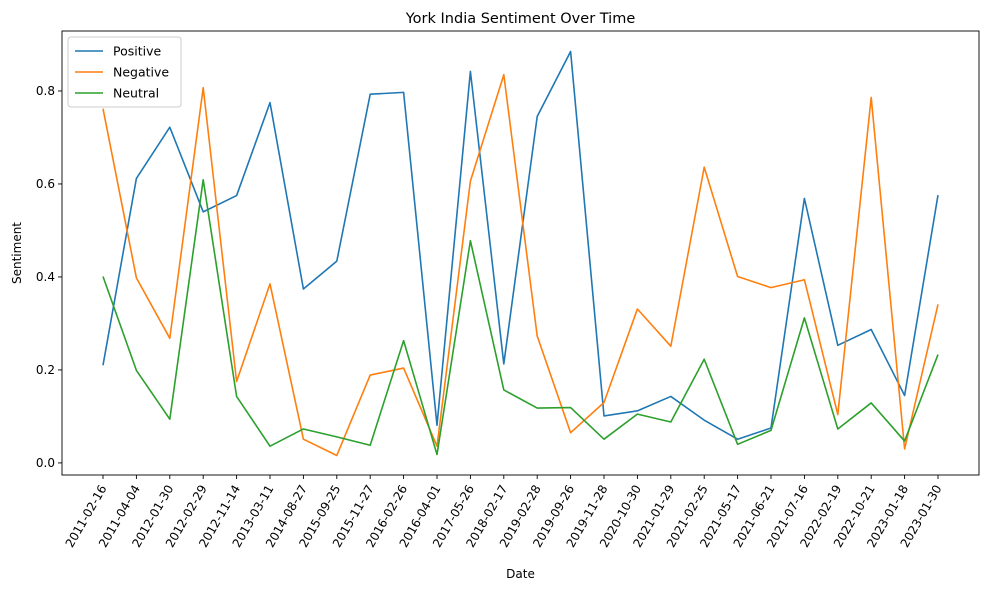 The image size is (989, 590). I want to click on x-axis-label: Date, so click(520, 574).